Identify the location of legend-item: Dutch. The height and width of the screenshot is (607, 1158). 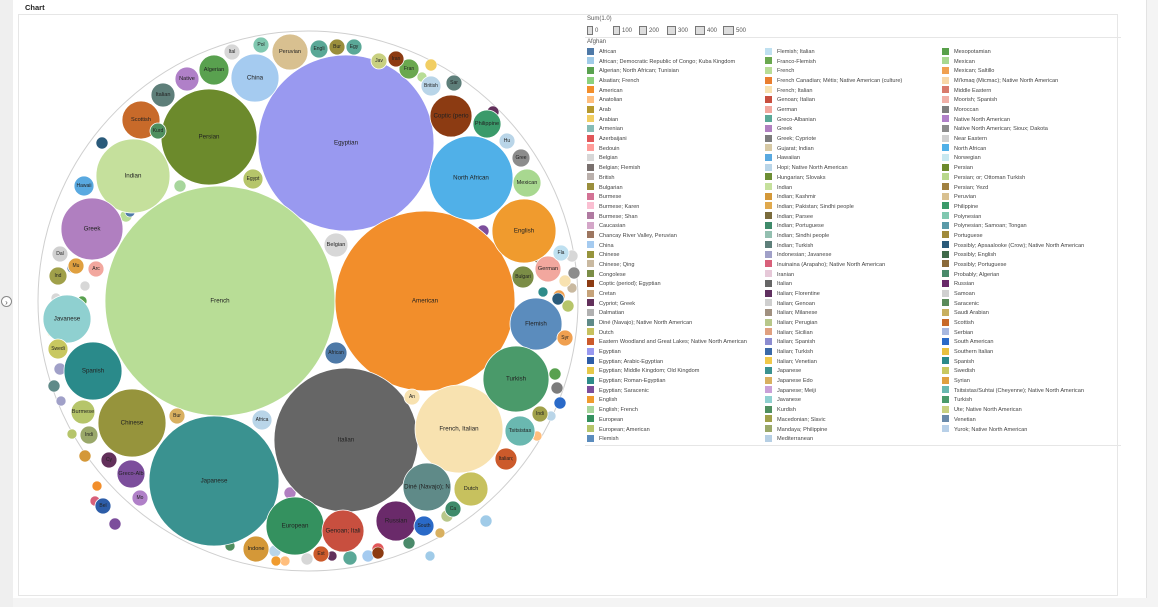
(600, 333).